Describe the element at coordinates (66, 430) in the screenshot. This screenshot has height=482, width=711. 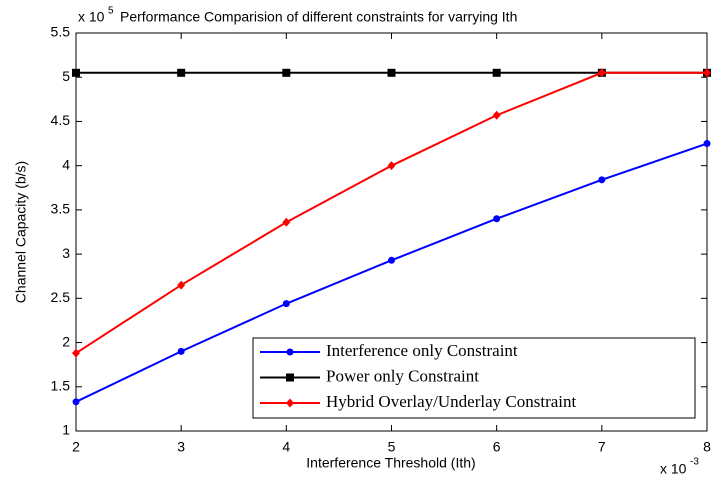
I see `y-tick-label: 1` at that location.